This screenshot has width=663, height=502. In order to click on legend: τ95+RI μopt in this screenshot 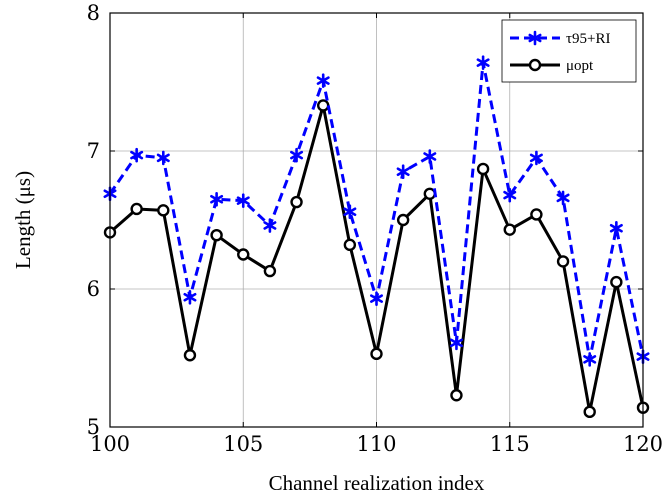, I will do `click(569, 51)`.